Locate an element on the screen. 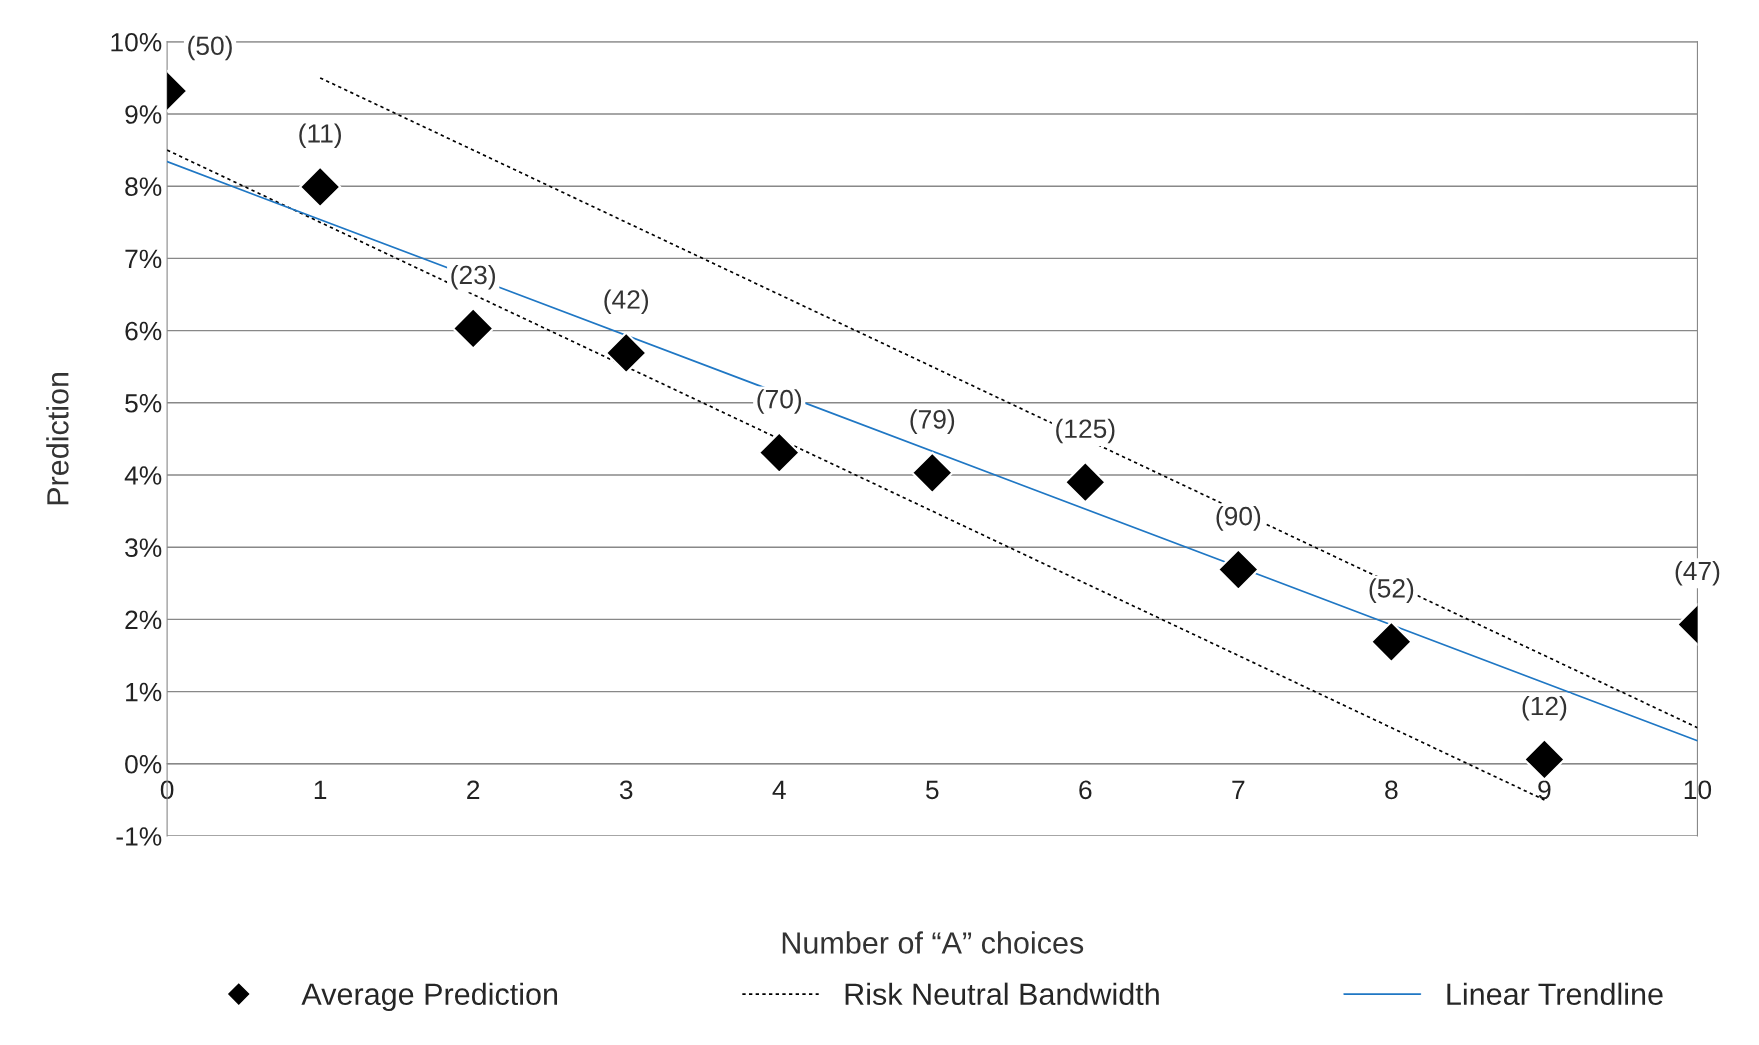 Image resolution: width=1759 pixels, height=1045 pixels. x-tick-label: 3 is located at coordinates (626, 790).